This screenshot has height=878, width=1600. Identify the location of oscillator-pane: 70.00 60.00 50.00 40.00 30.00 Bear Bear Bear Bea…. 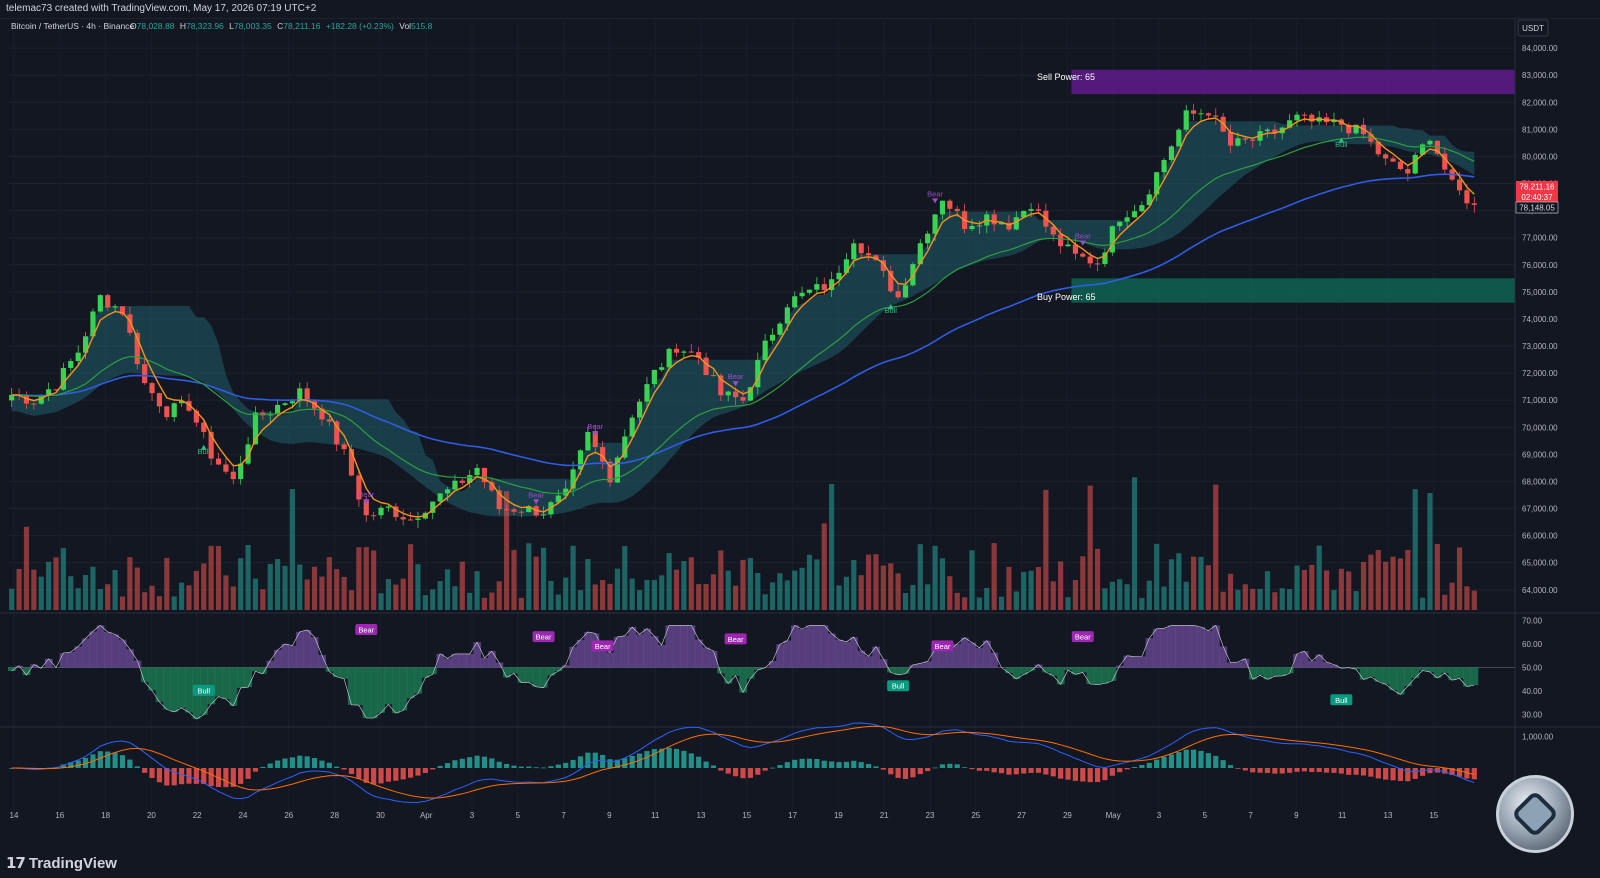
(800, 666).